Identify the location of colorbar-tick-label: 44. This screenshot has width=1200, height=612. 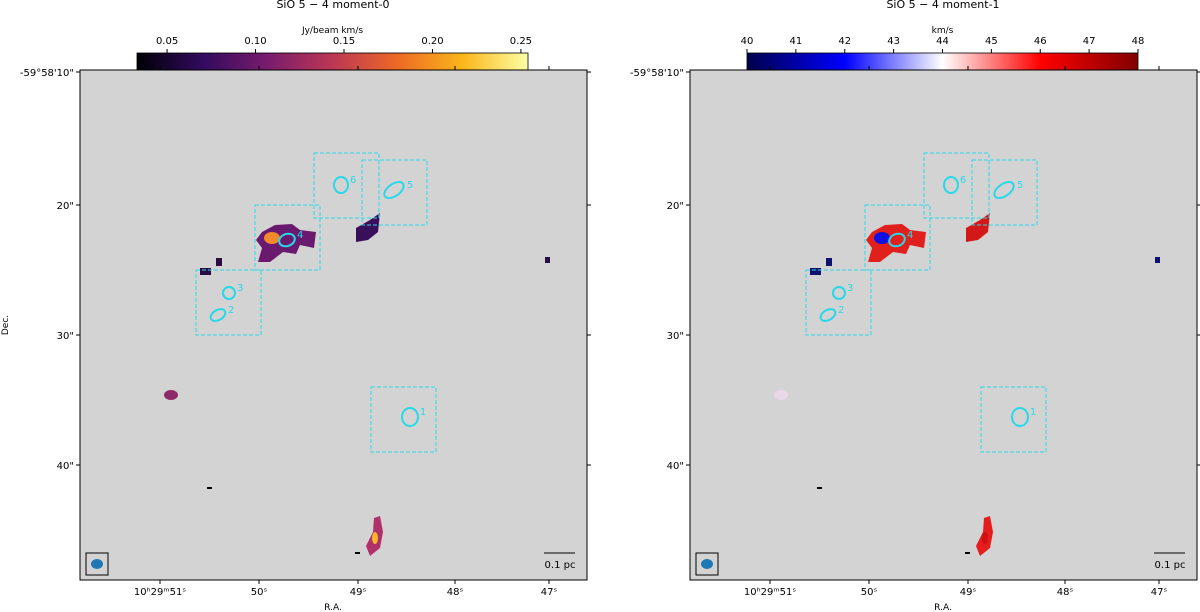
(942, 41).